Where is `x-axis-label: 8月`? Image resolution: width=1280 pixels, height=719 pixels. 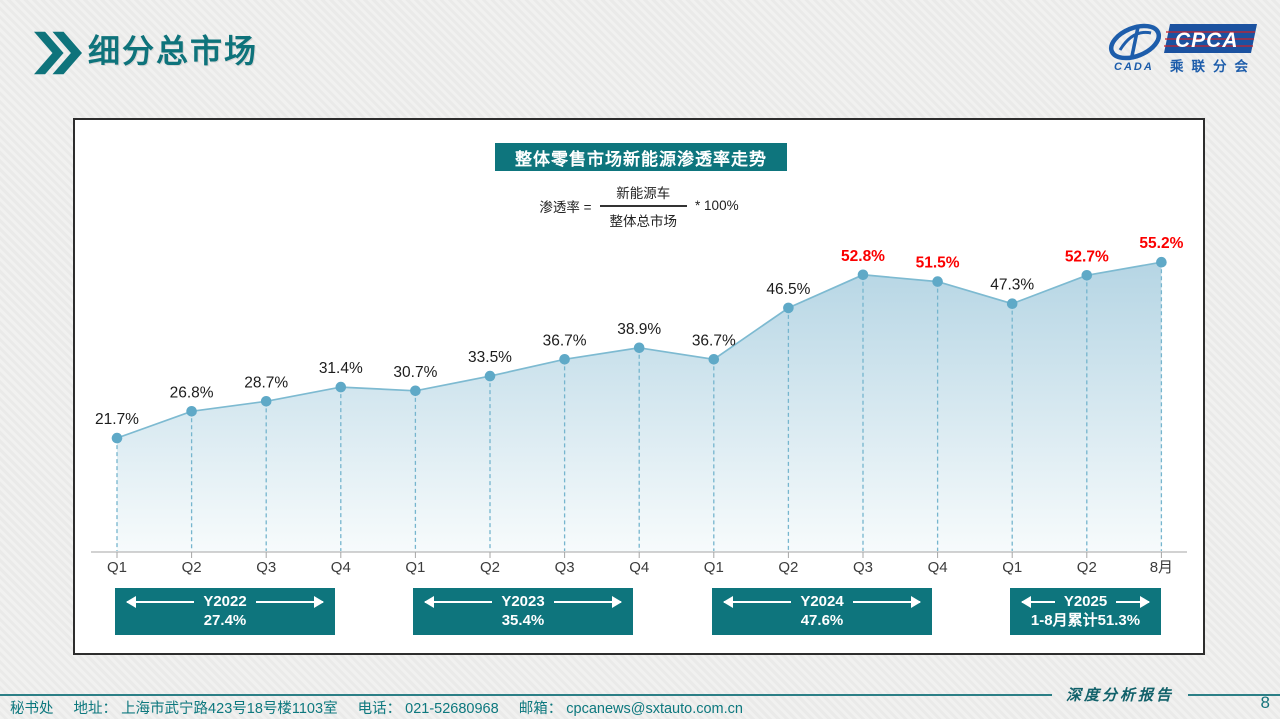
x-axis-label: 8月 is located at coordinates (1161, 567).